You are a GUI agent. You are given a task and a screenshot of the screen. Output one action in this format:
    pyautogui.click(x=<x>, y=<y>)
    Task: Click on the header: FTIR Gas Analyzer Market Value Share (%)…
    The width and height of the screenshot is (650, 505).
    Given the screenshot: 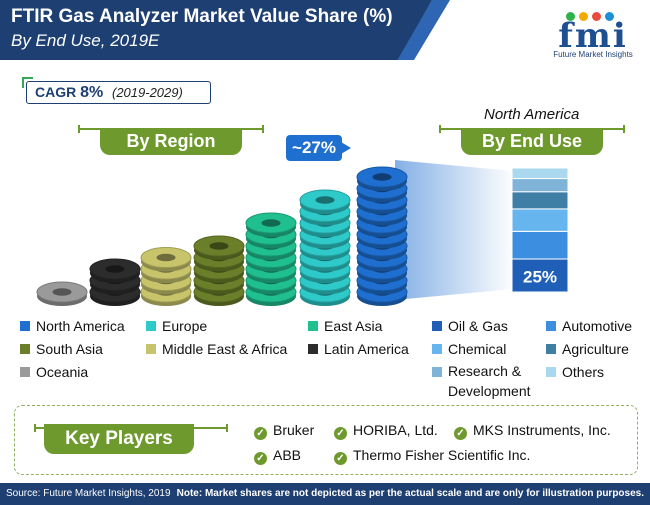 What is the action you would take?
    pyautogui.click(x=325, y=31)
    